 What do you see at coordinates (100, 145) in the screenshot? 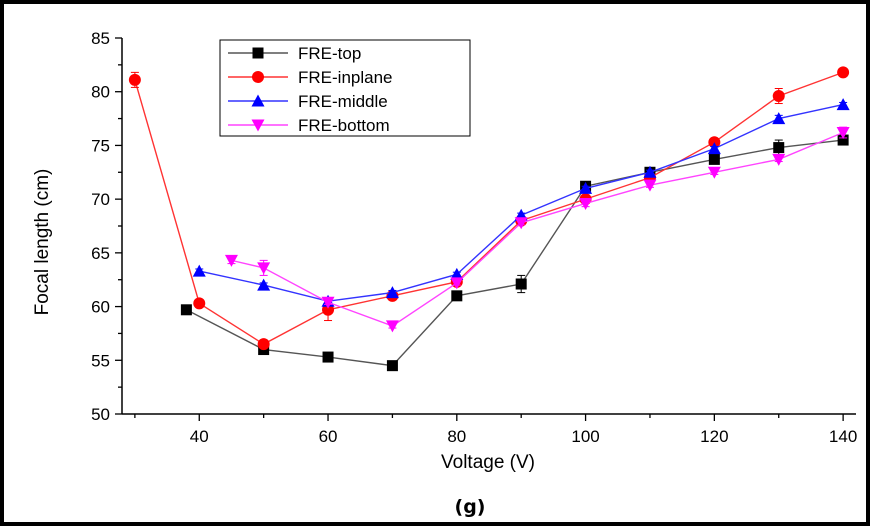
I see `y-tick-label: 75` at bounding box center [100, 145].